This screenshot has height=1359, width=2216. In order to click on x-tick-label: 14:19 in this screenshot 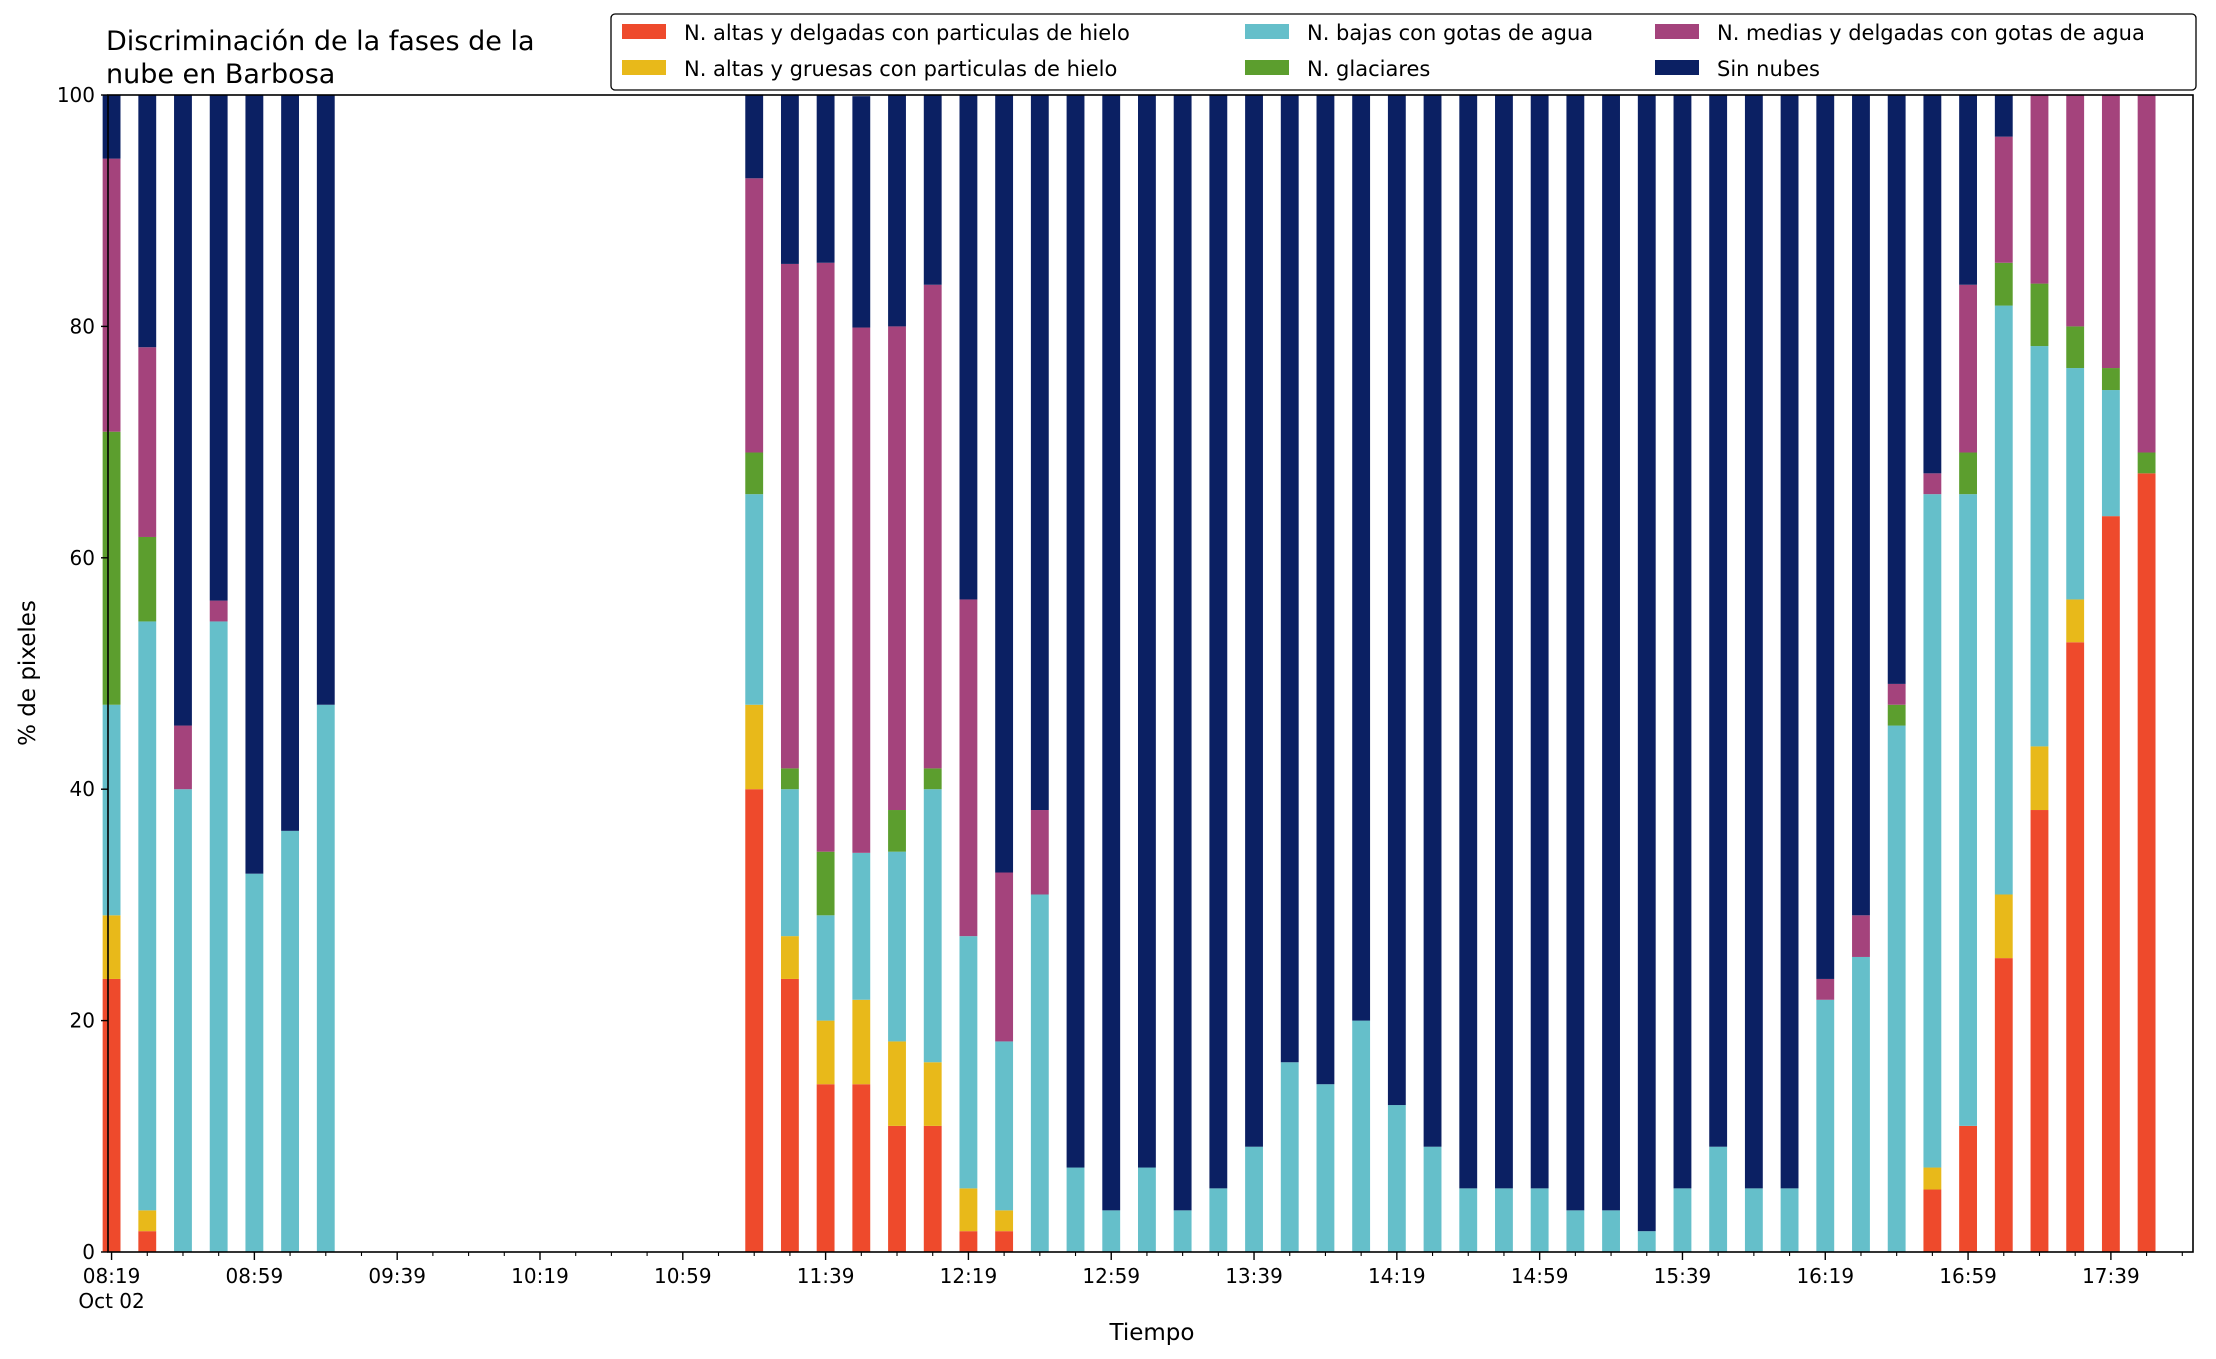, I will do `click(1397, 1276)`.